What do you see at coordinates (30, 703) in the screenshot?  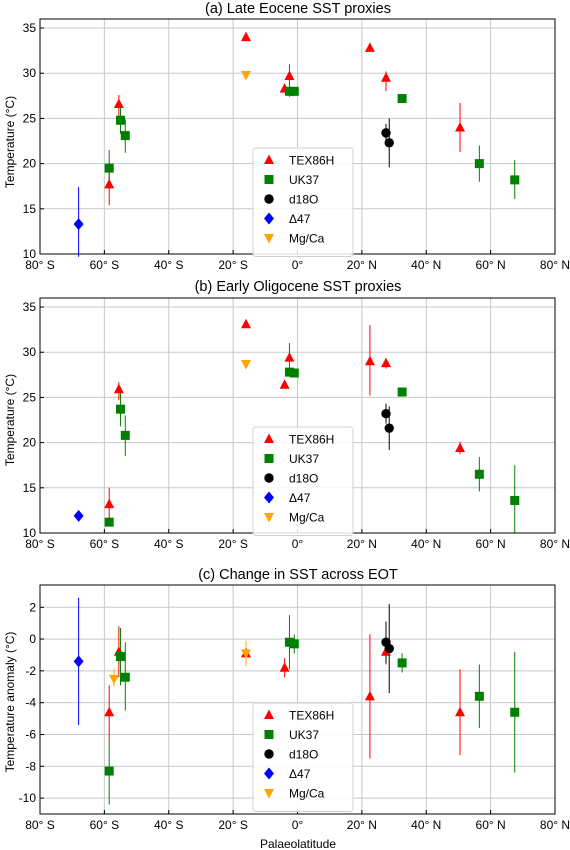 I see `y-tick-label: -4` at bounding box center [30, 703].